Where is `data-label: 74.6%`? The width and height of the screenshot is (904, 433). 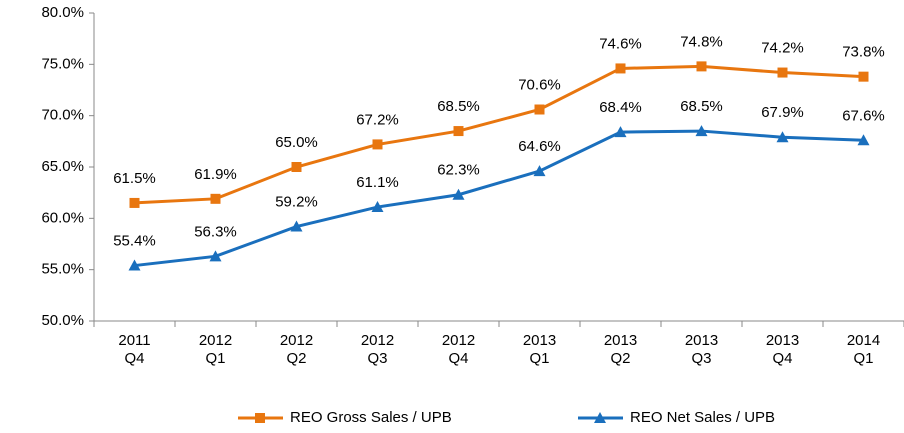 data-label: 74.6% is located at coordinates (620, 43).